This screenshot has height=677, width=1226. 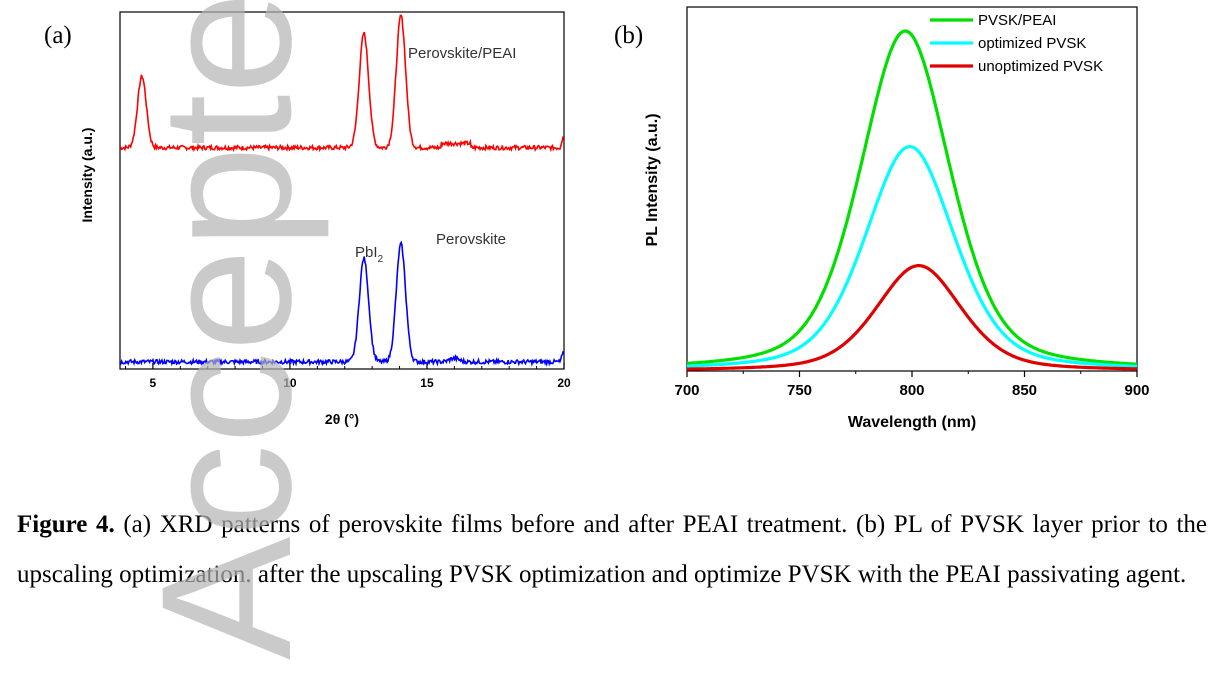 I want to click on xrd-xtick-label: 5, so click(x=153, y=383).